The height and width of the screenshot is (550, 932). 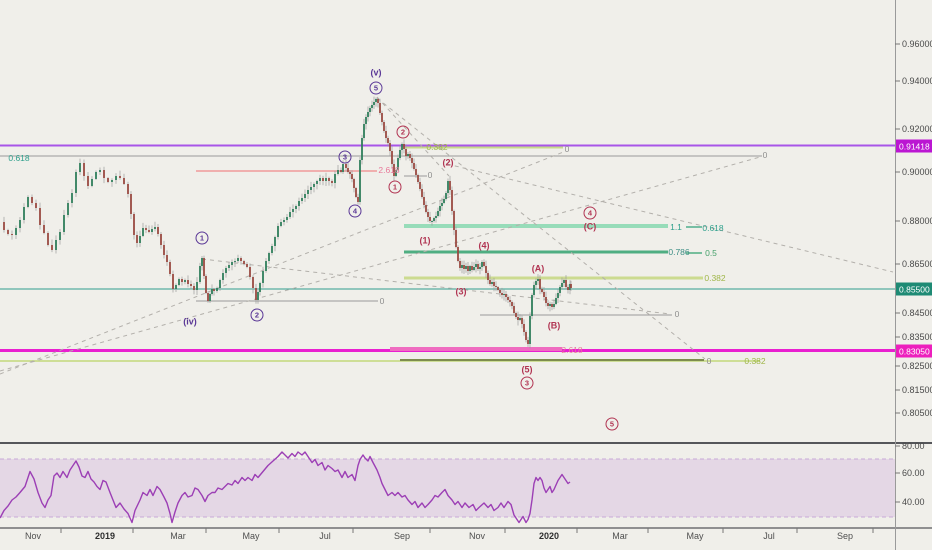 What do you see at coordinates (914, 146) in the screenshot?
I see `price-level-badge-0.91418: 0.91418` at bounding box center [914, 146].